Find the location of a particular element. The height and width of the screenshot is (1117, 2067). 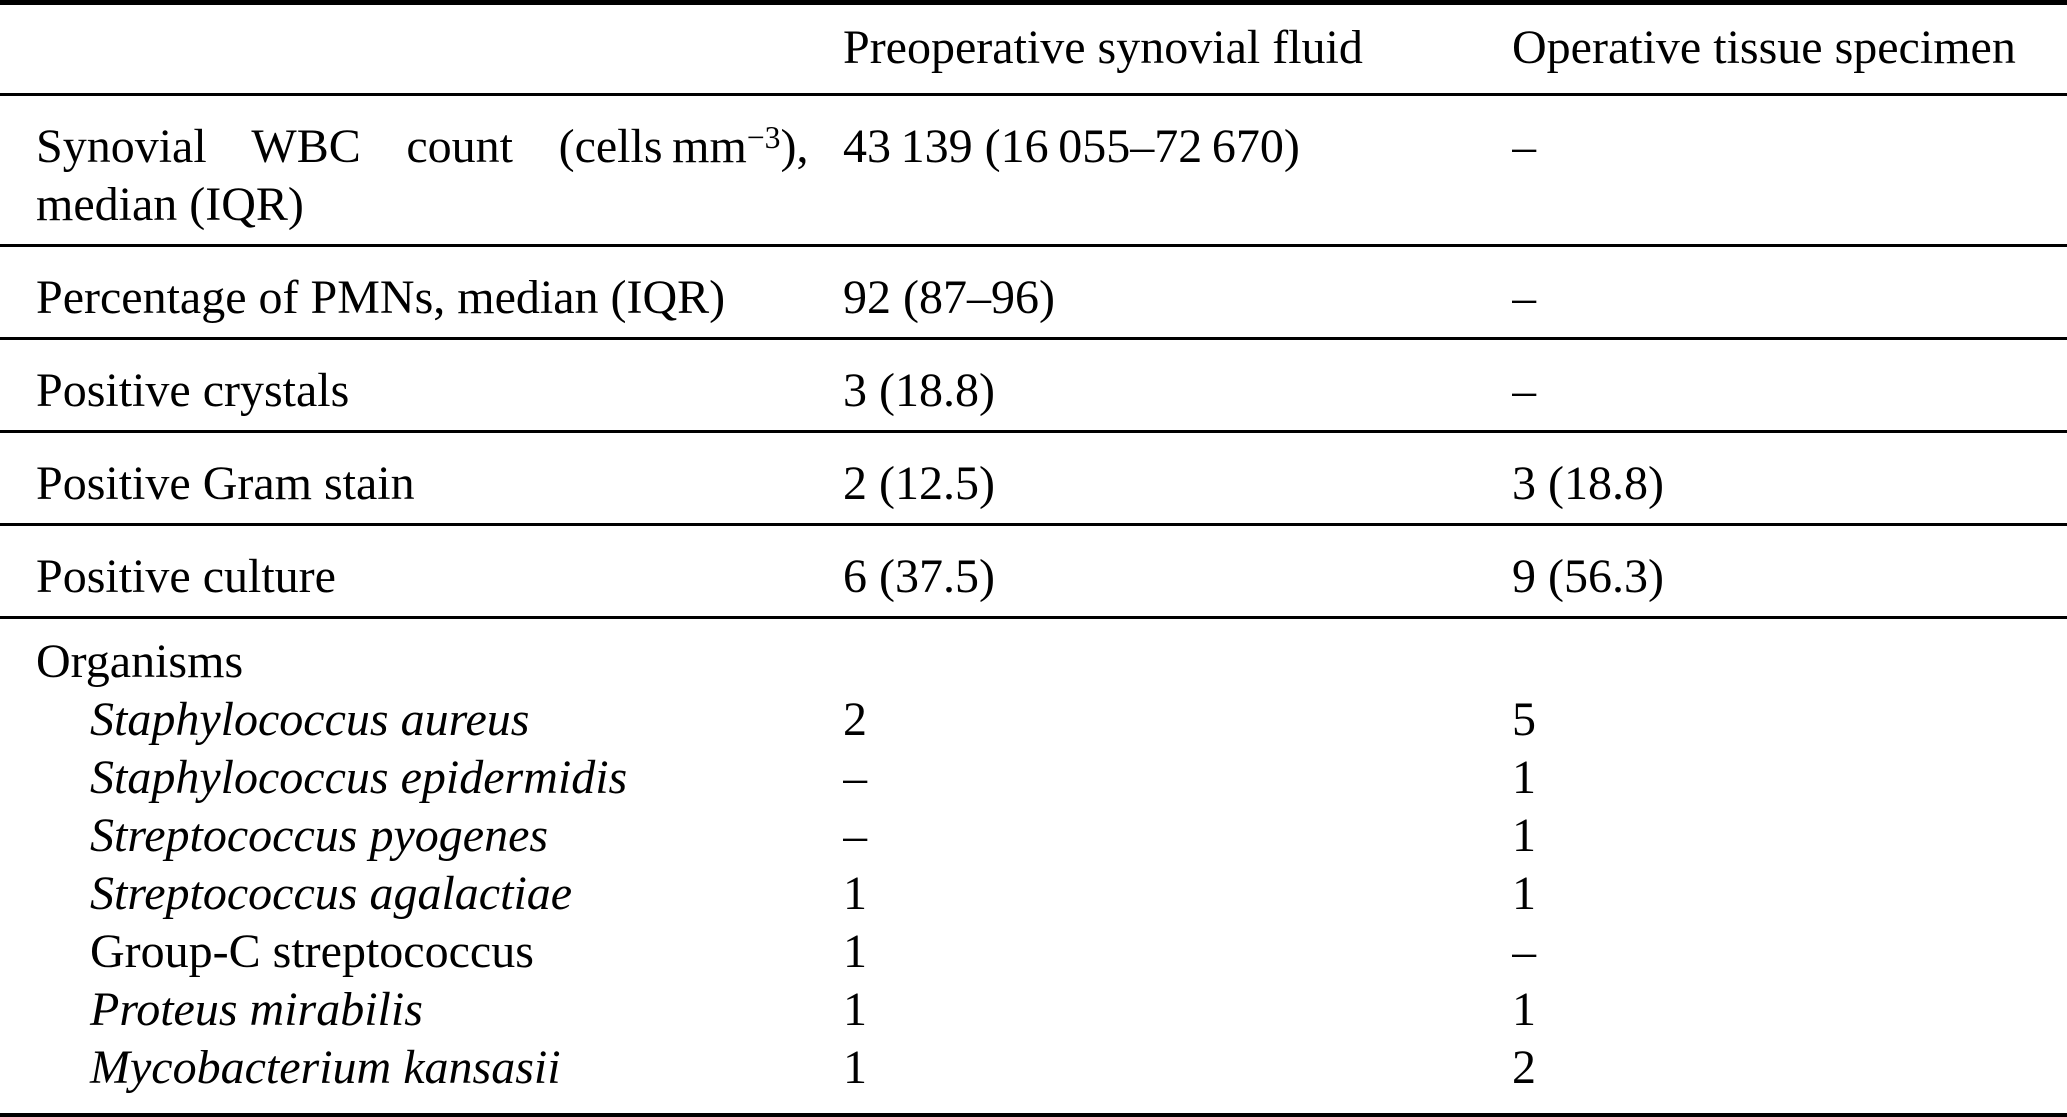

operative-value: 3 (18.8) is located at coordinates (1789, 477).